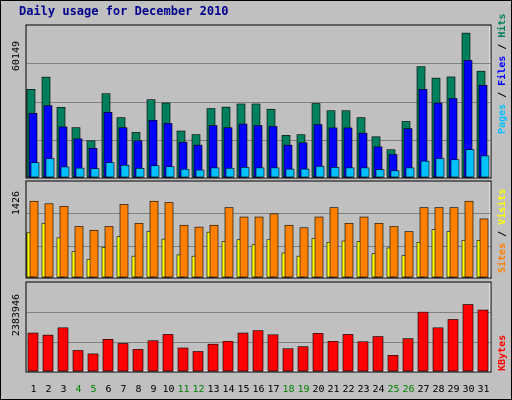 This screenshot has width=512, height=400. Describe the element at coordinates (378, 389) in the screenshot. I see `x-tick-label-24: 24` at that location.